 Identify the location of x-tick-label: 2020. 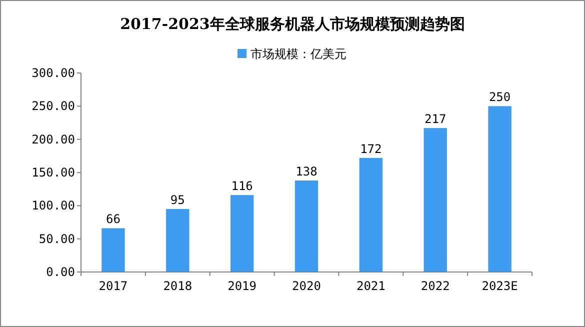
(306, 286).